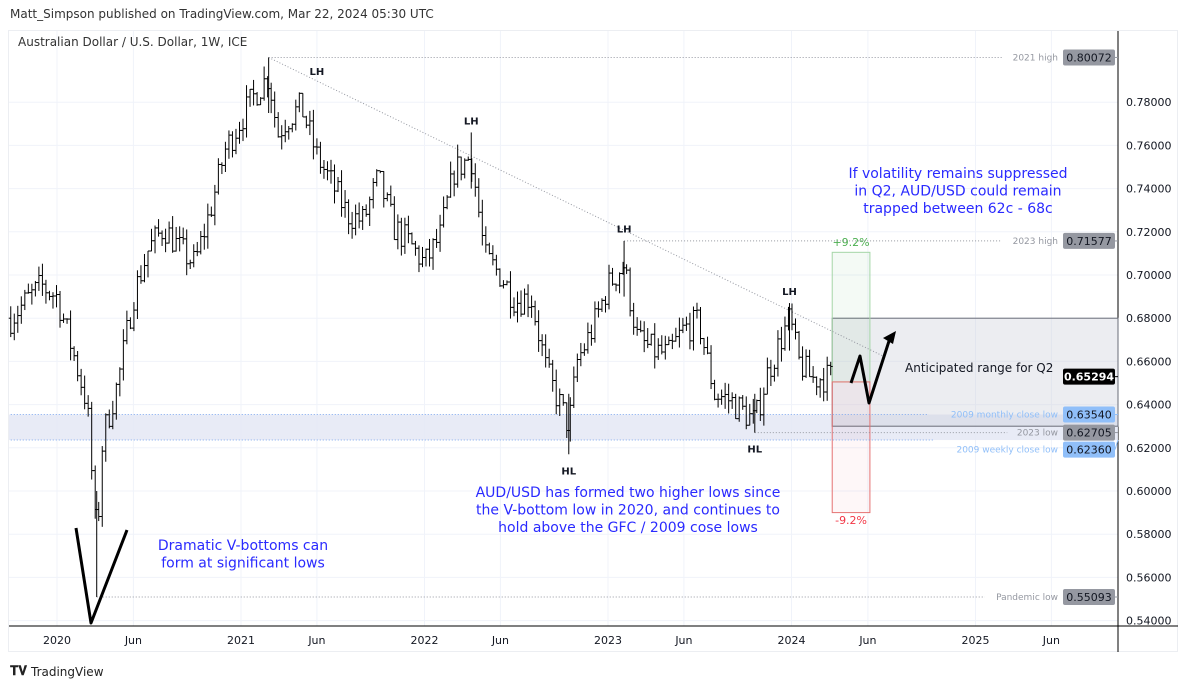  I want to click on price-tag-value: 0.55093, so click(1089, 597).